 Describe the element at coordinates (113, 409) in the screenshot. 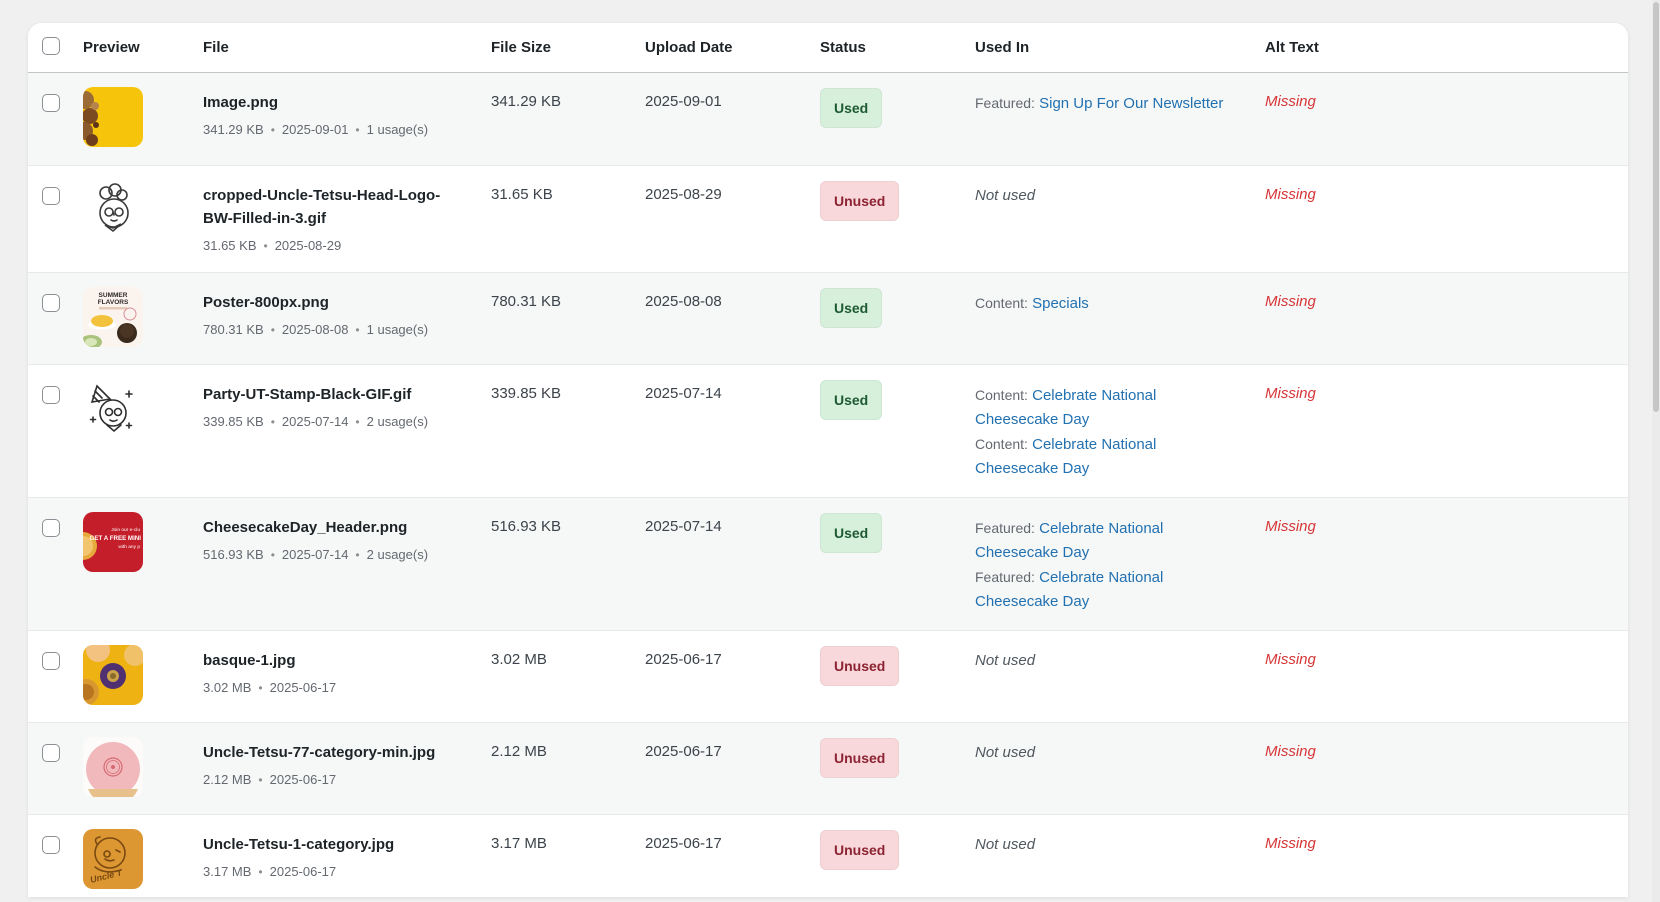

I see `thumbnail-party-hat-lineart` at that location.